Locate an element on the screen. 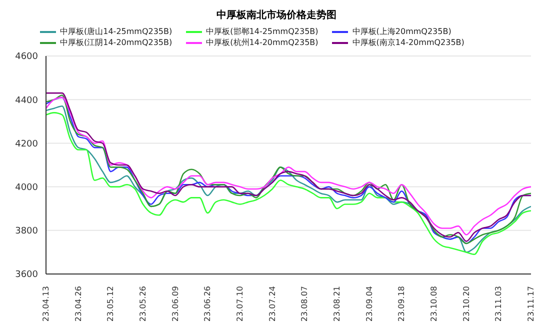 The image size is (553, 329). x-tick-label: 23.08.07 is located at coordinates (305, 304).